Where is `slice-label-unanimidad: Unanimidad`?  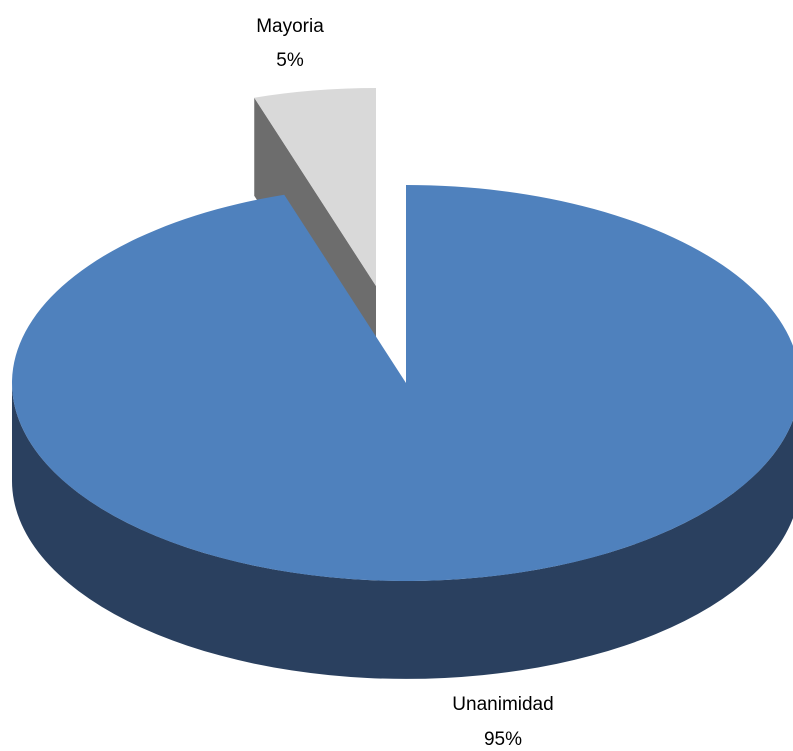
slice-label-unanimidad: Unanimidad is located at coordinates (502, 704).